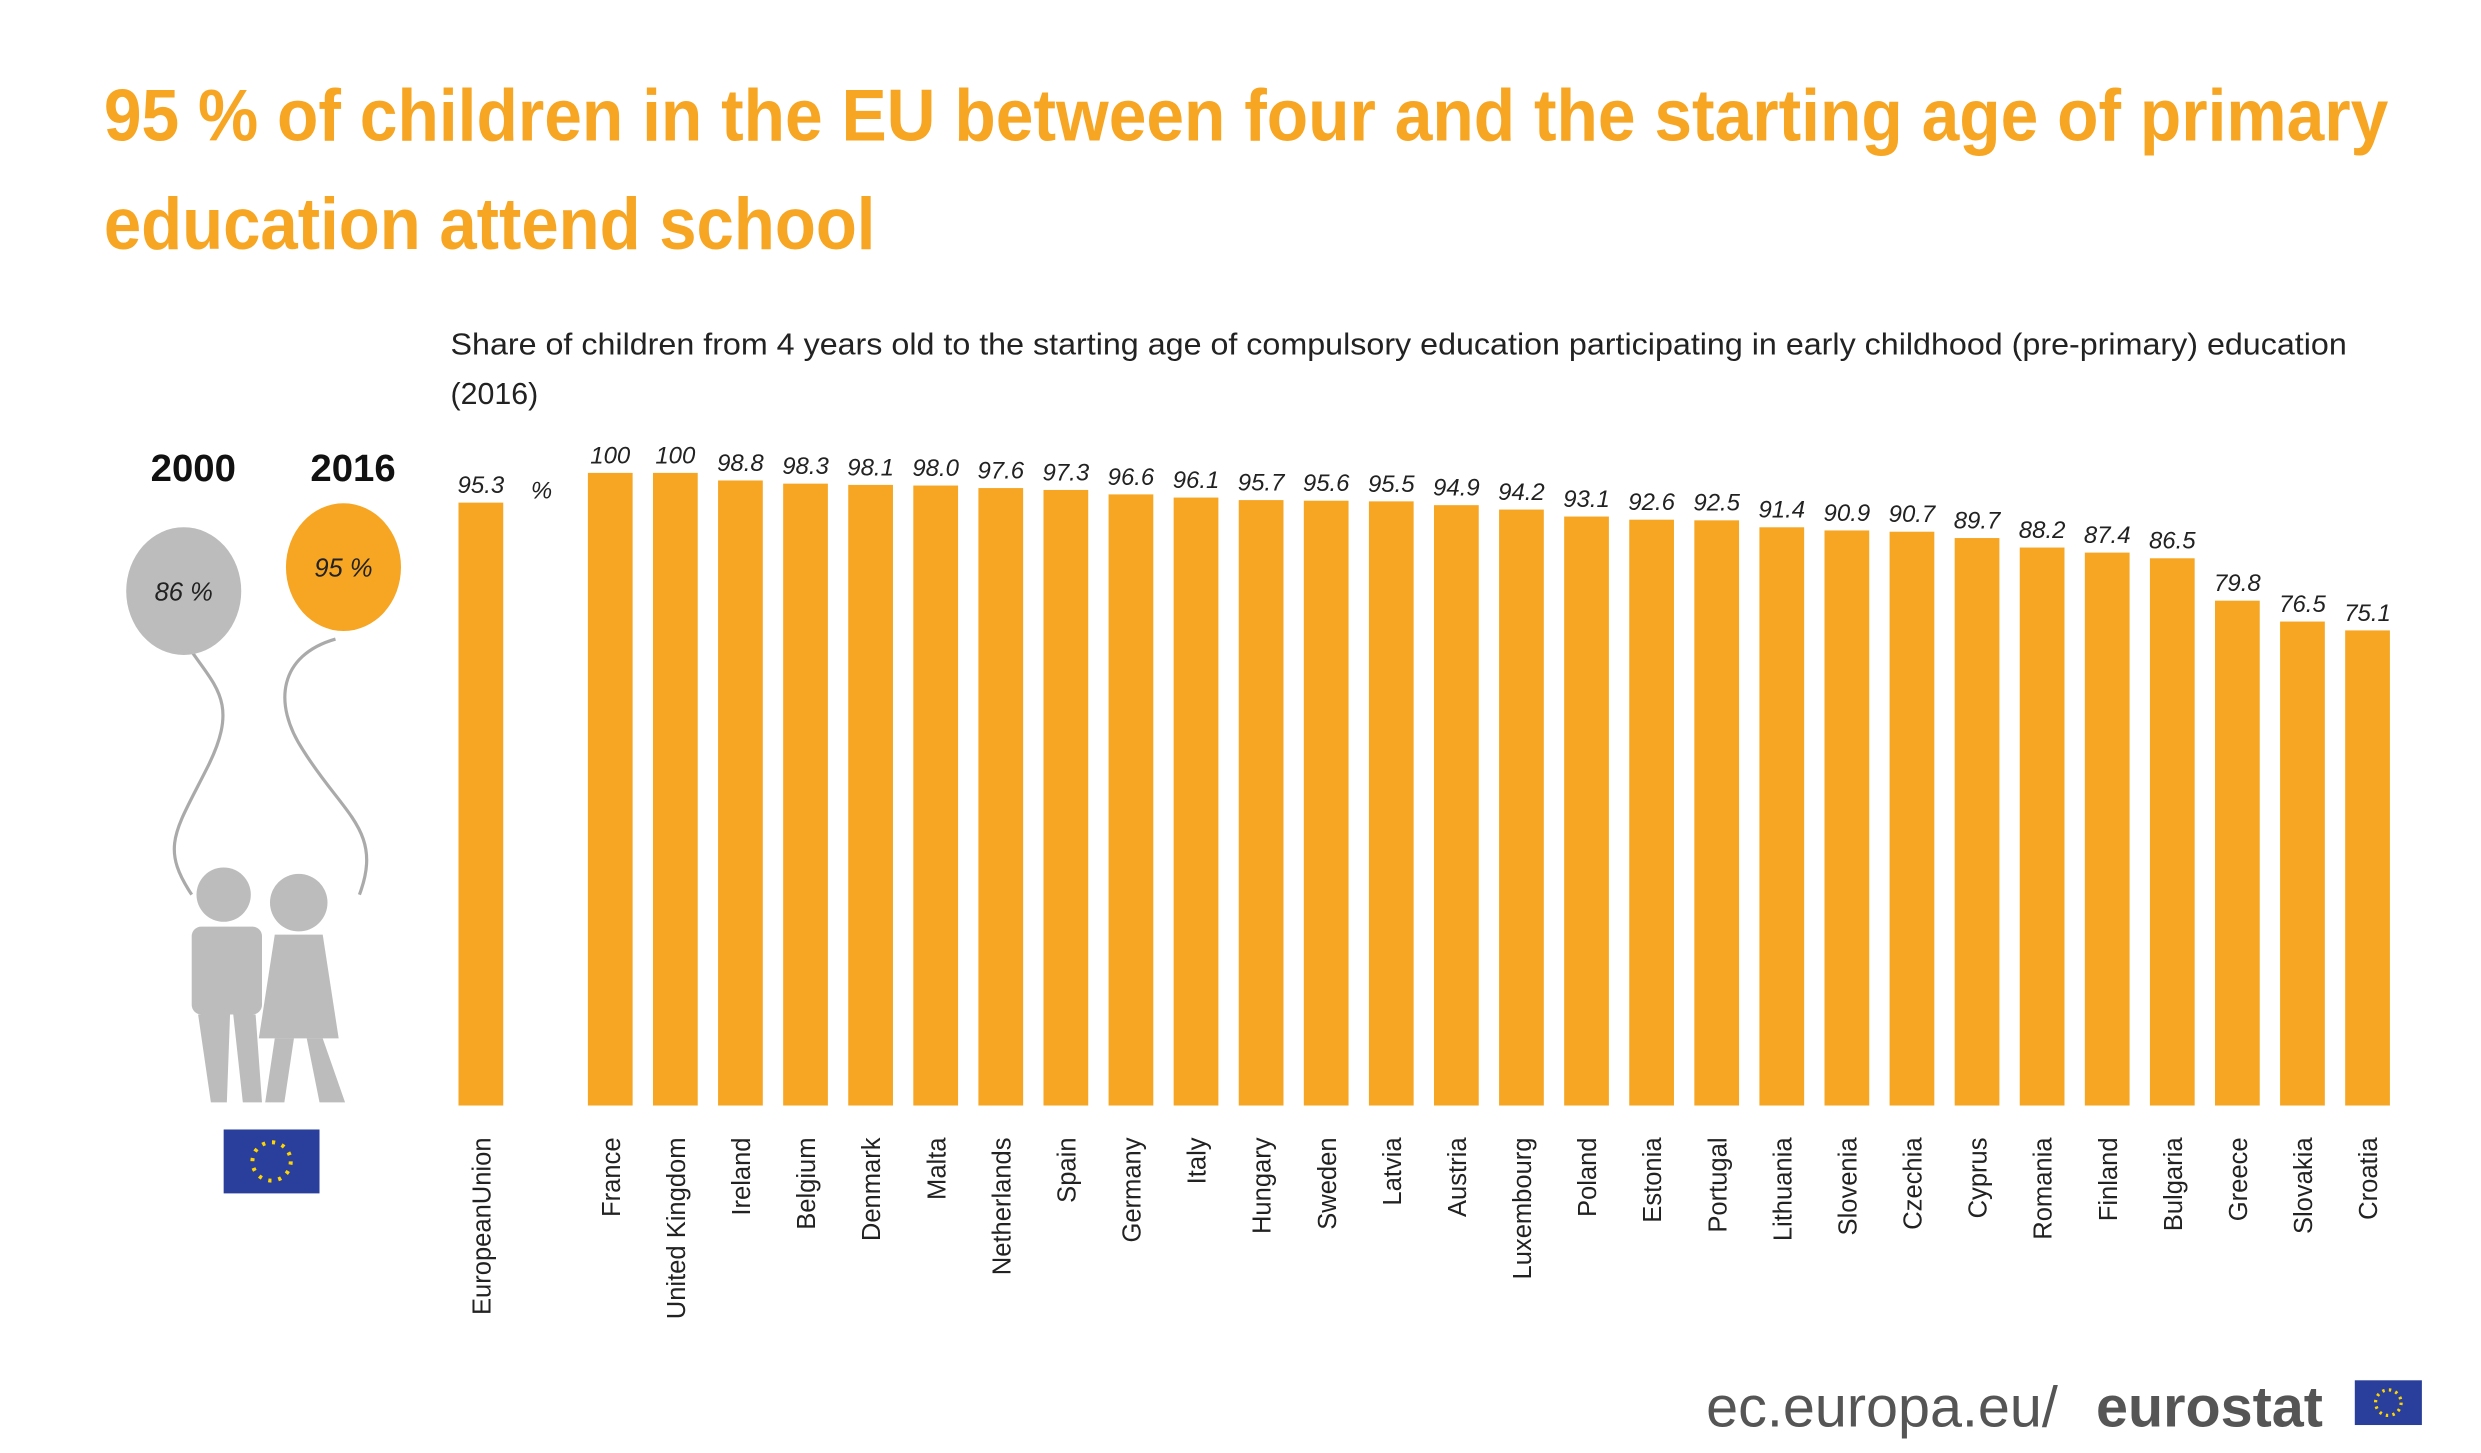 The height and width of the screenshot is (1453, 2481). What do you see at coordinates (612, 1177) in the screenshot?
I see `x-tick-label: France` at bounding box center [612, 1177].